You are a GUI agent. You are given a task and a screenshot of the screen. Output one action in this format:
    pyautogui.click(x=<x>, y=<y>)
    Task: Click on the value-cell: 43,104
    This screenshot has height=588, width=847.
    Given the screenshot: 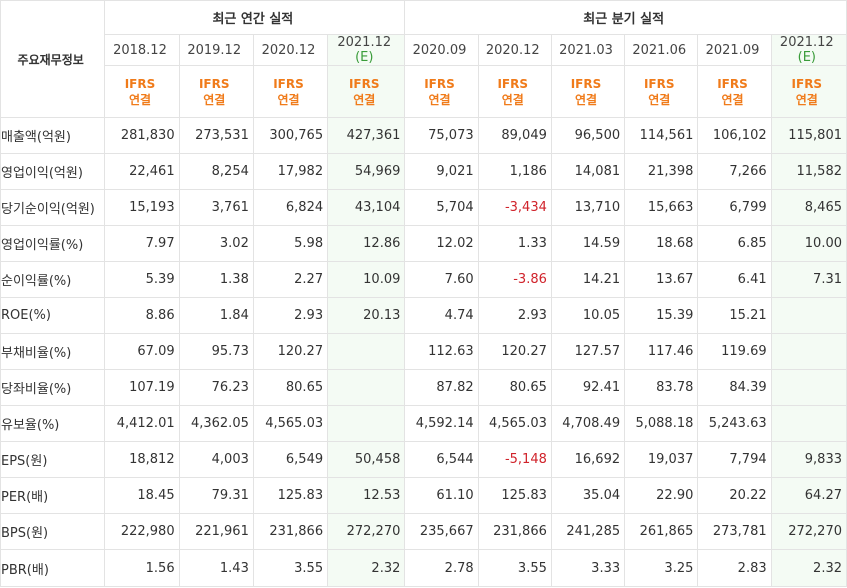 What is the action you would take?
    pyautogui.click(x=366, y=207)
    